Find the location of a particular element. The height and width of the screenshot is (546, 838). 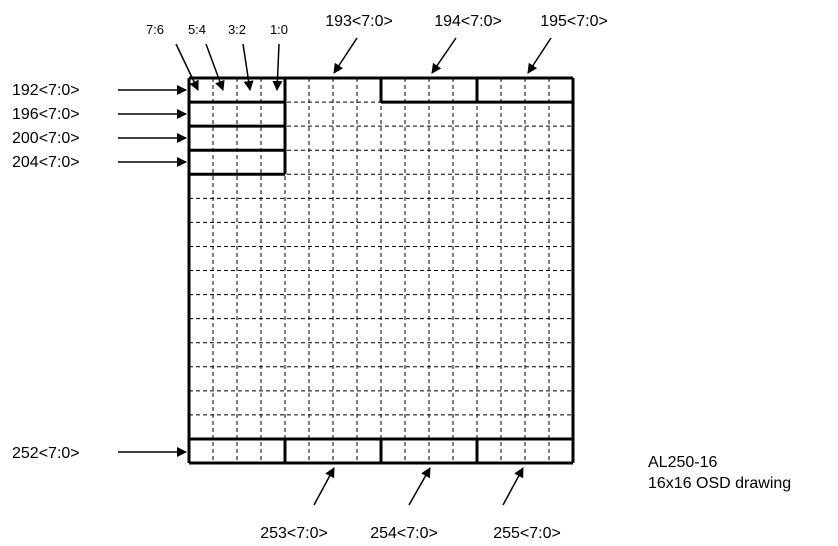

top-label-194: 194<7:0> is located at coordinates (468, 21).